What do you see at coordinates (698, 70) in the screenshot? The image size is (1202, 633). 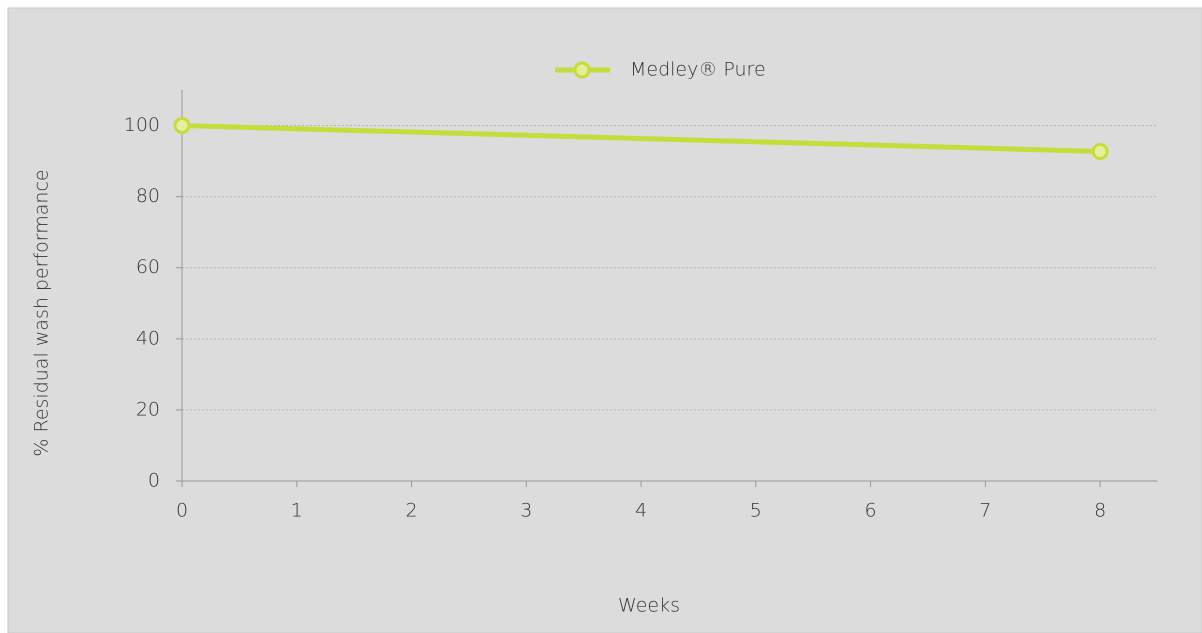 I see `legend-label: Medley® Pure` at bounding box center [698, 70].